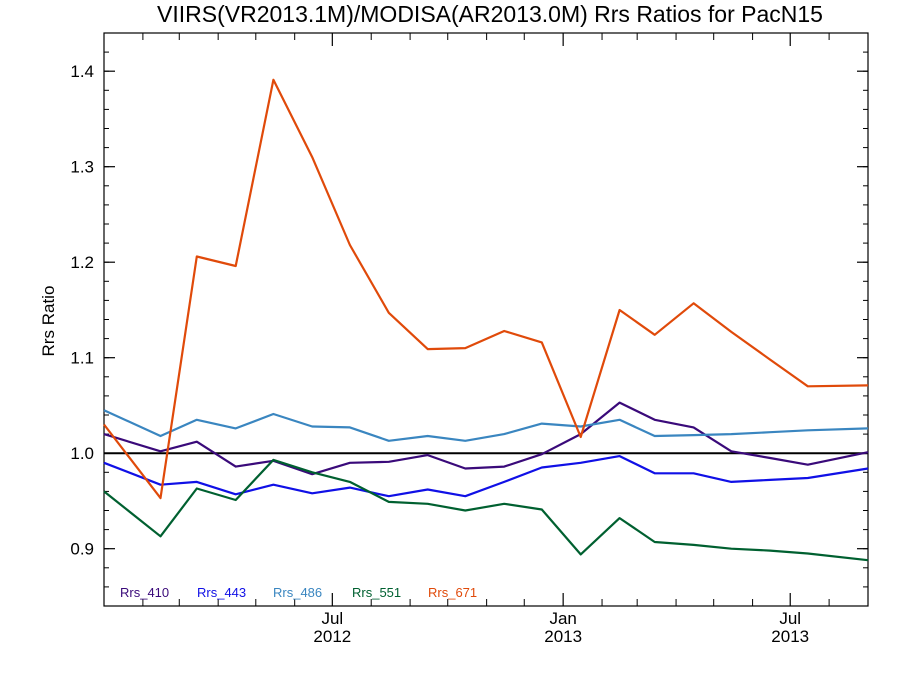  Describe the element at coordinates (332, 636) in the screenshot. I see `x-tick-label: 2012` at that location.